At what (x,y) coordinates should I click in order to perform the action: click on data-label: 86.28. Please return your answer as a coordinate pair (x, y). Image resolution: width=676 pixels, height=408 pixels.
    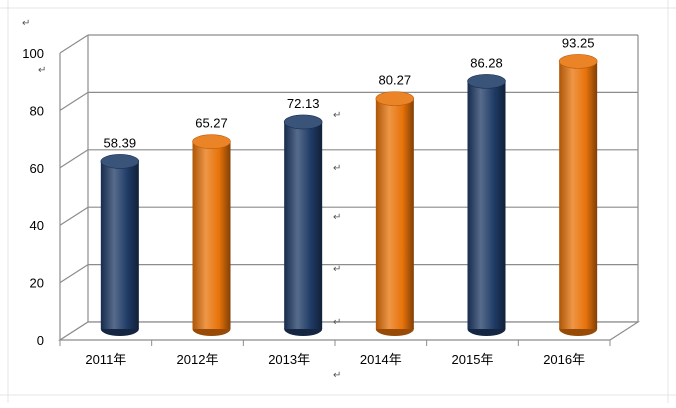
    Looking at the image, I should click on (486, 62).